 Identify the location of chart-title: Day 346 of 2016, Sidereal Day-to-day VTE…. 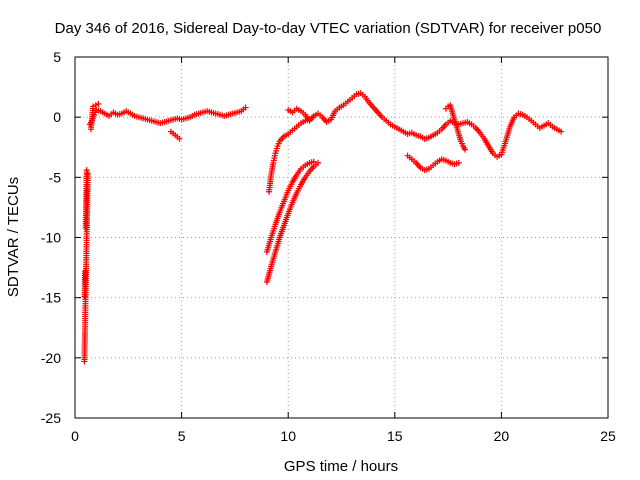
(328, 28).